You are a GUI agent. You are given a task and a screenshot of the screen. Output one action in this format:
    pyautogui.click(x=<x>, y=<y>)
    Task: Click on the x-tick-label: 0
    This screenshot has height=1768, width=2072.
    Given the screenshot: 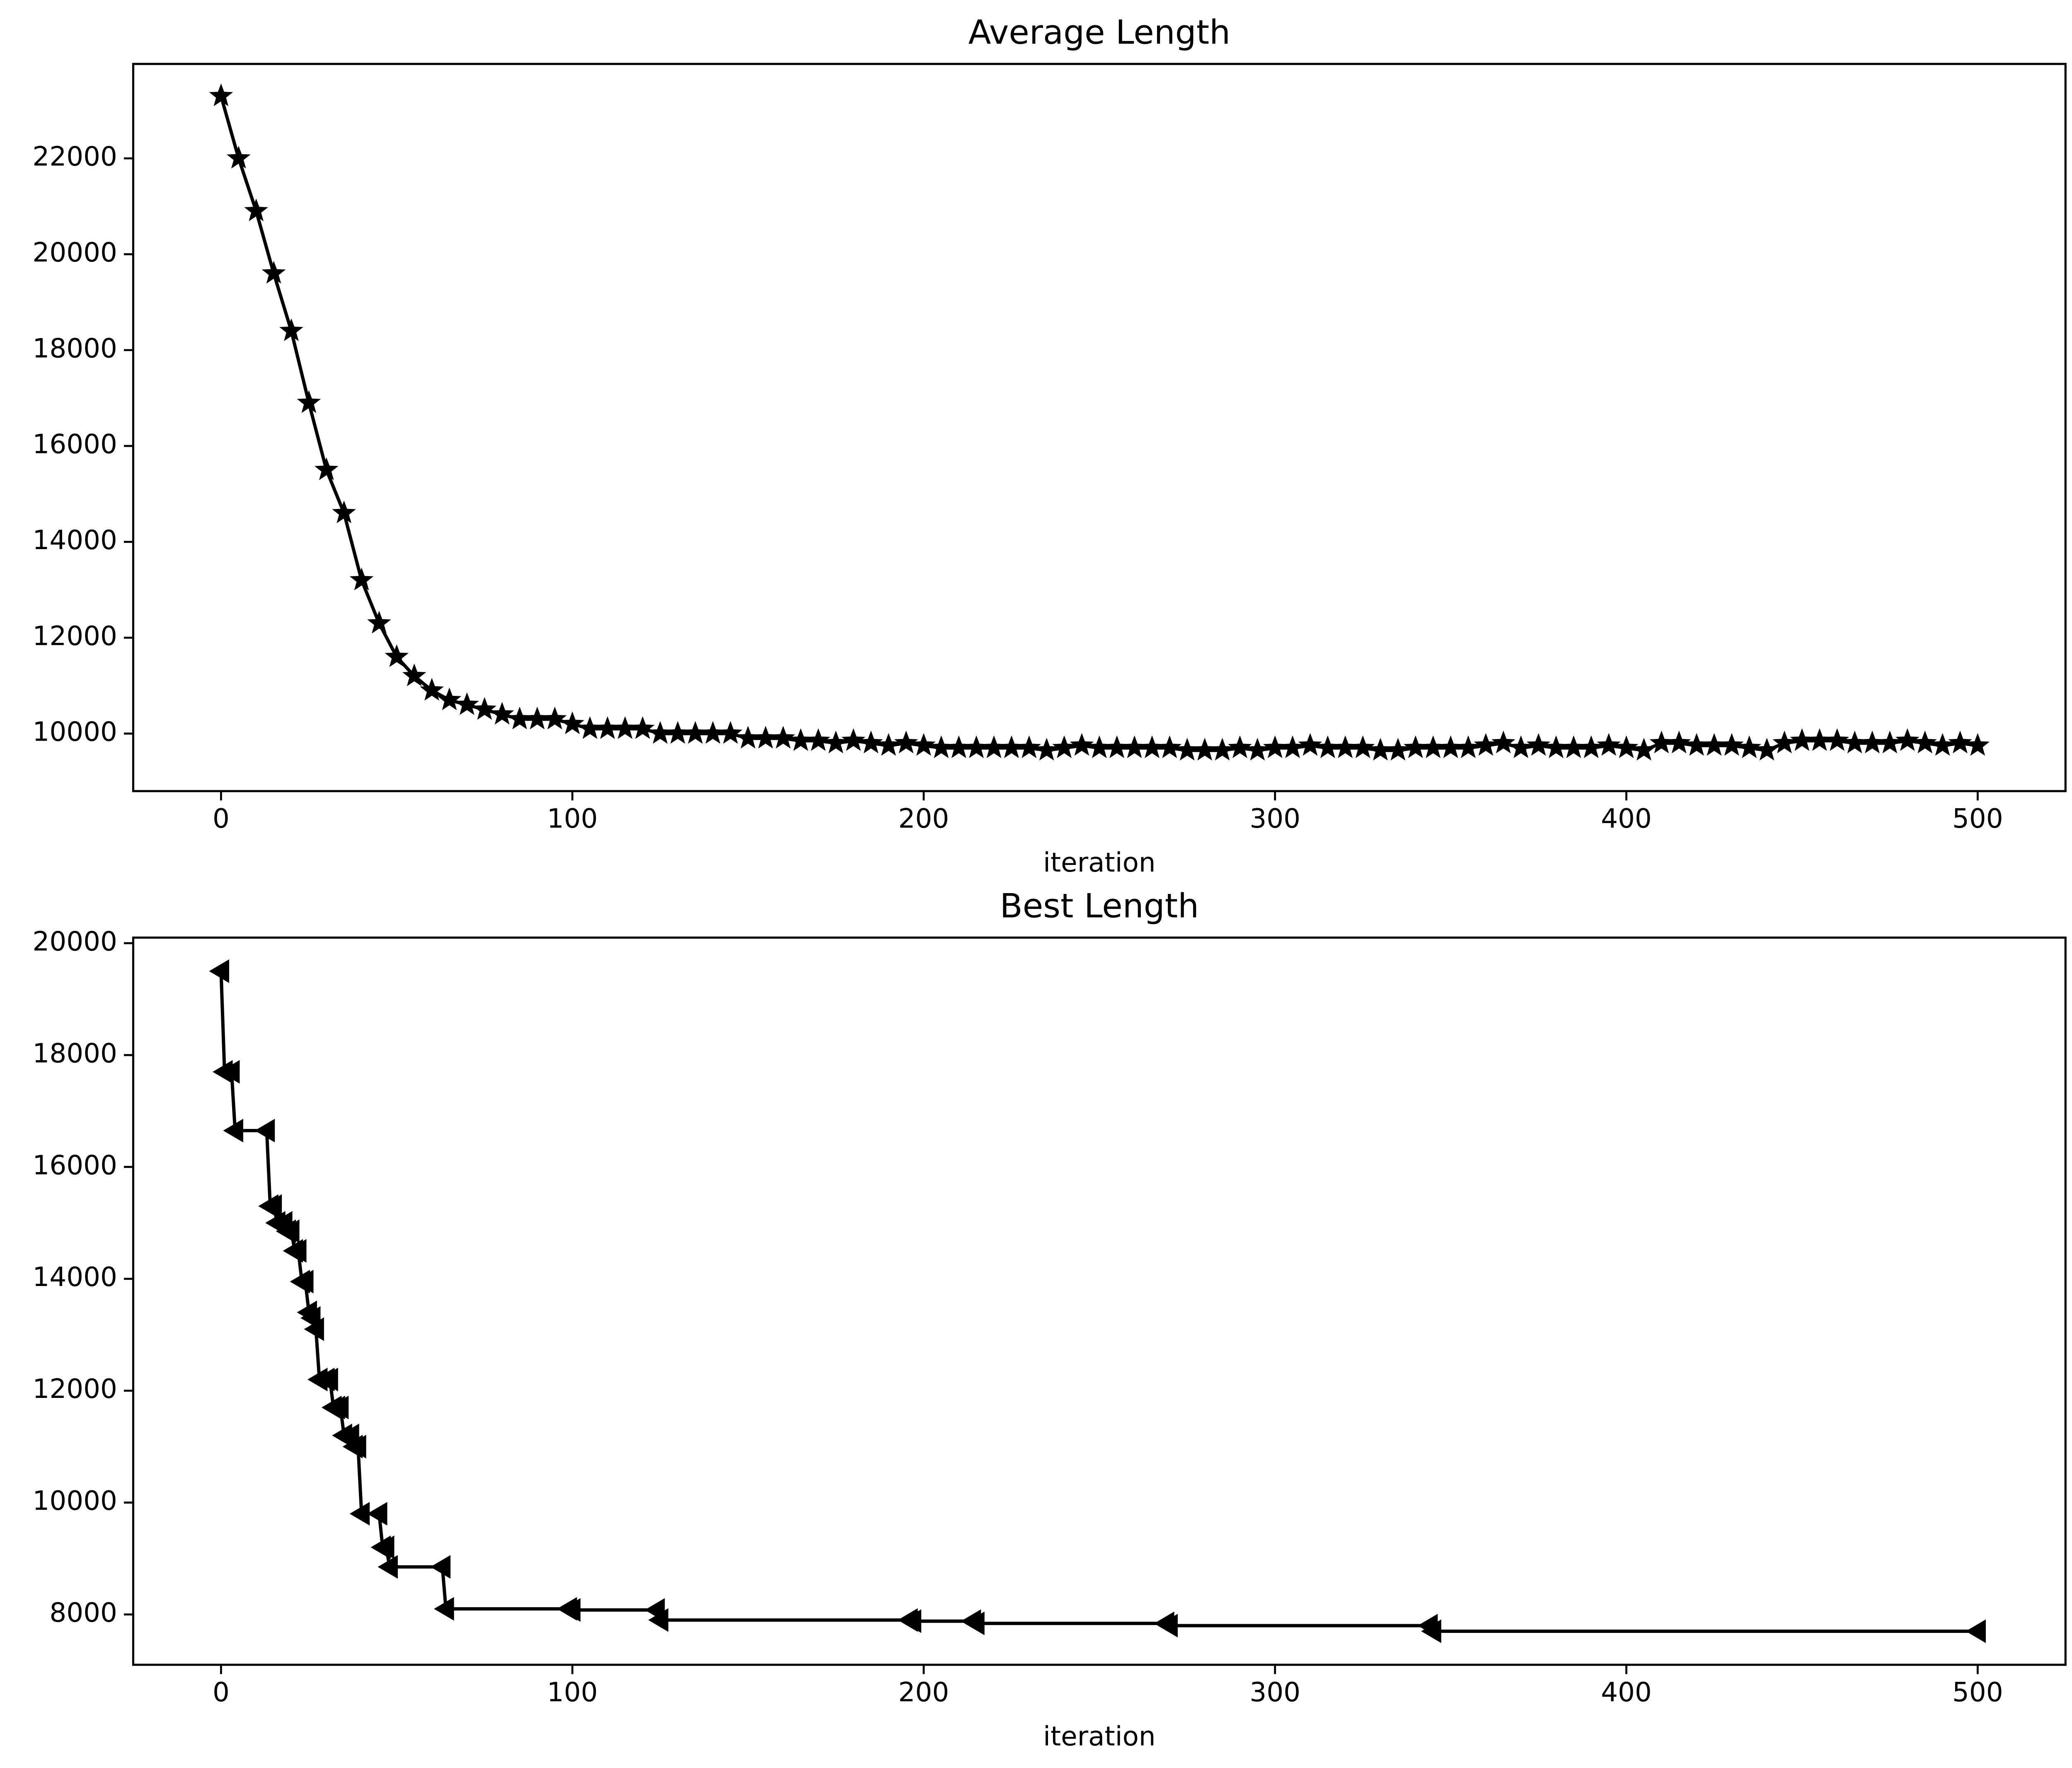 What is the action you would take?
    pyautogui.click(x=221, y=818)
    